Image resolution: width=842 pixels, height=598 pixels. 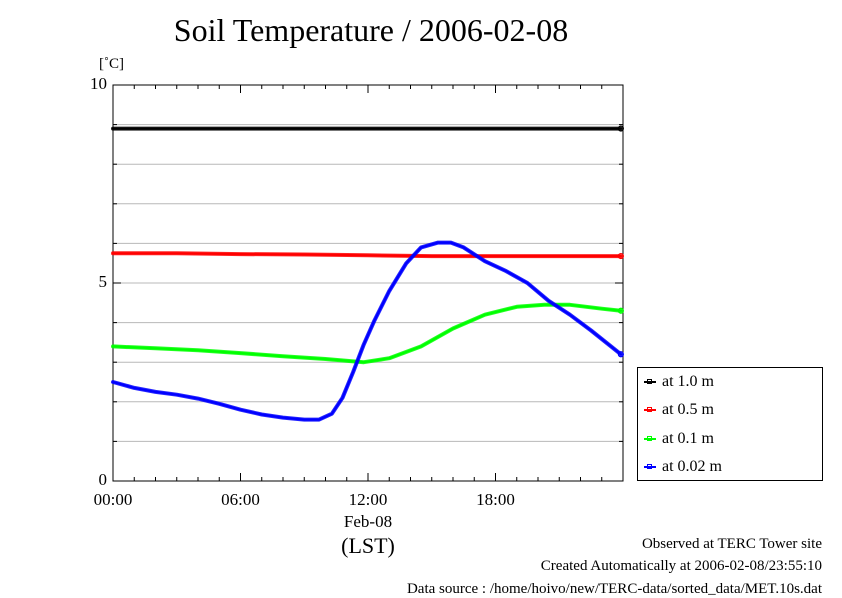 What do you see at coordinates (688, 409) in the screenshot?
I see `legend-label-05m: at 0.5 m` at bounding box center [688, 409].